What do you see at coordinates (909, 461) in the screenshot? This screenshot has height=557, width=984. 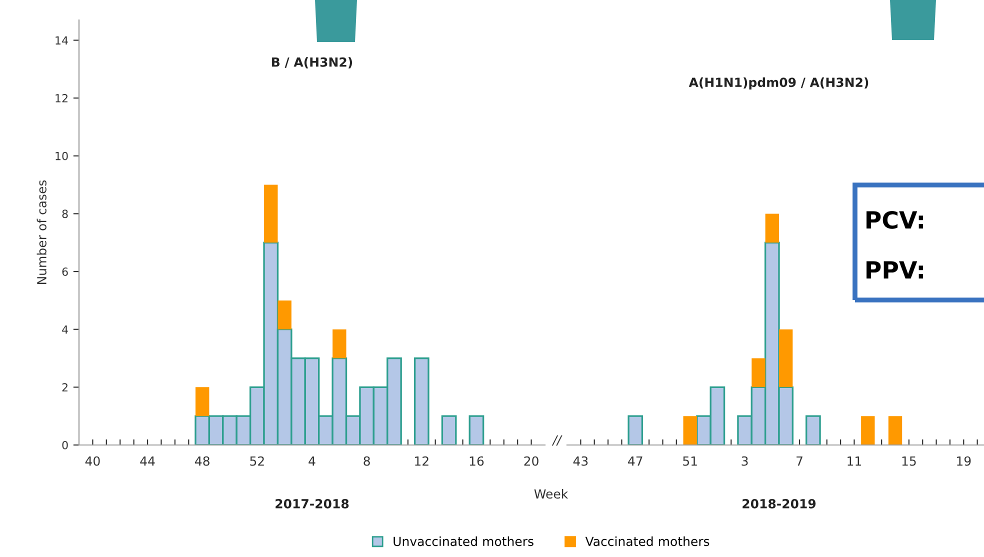 I see `x-tick-label: 15` at bounding box center [909, 461].